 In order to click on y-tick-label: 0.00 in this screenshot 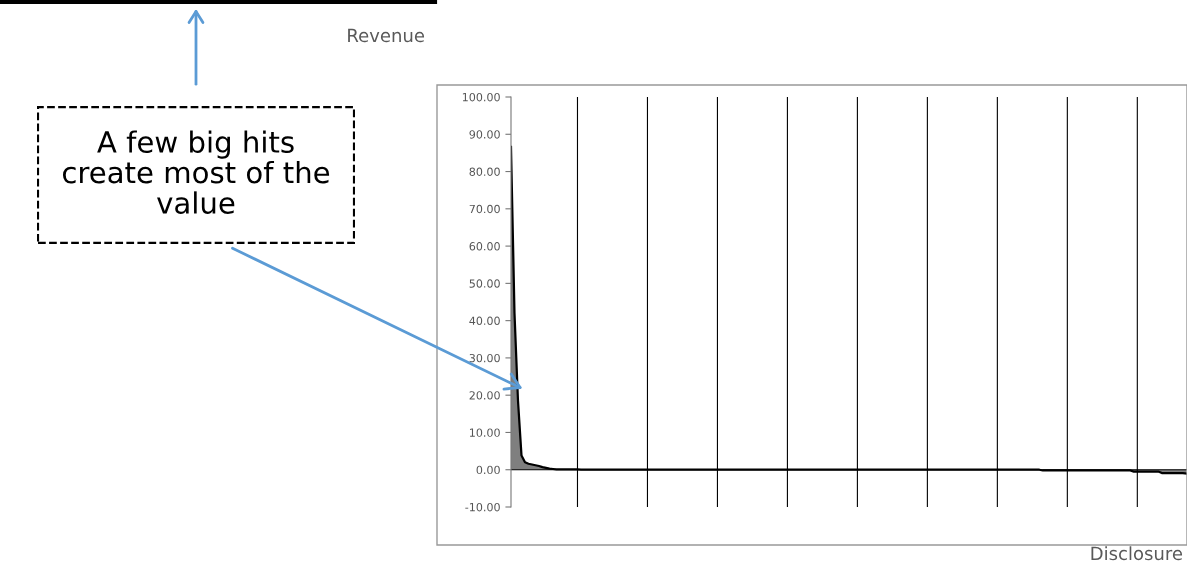, I will do `click(488, 470)`.